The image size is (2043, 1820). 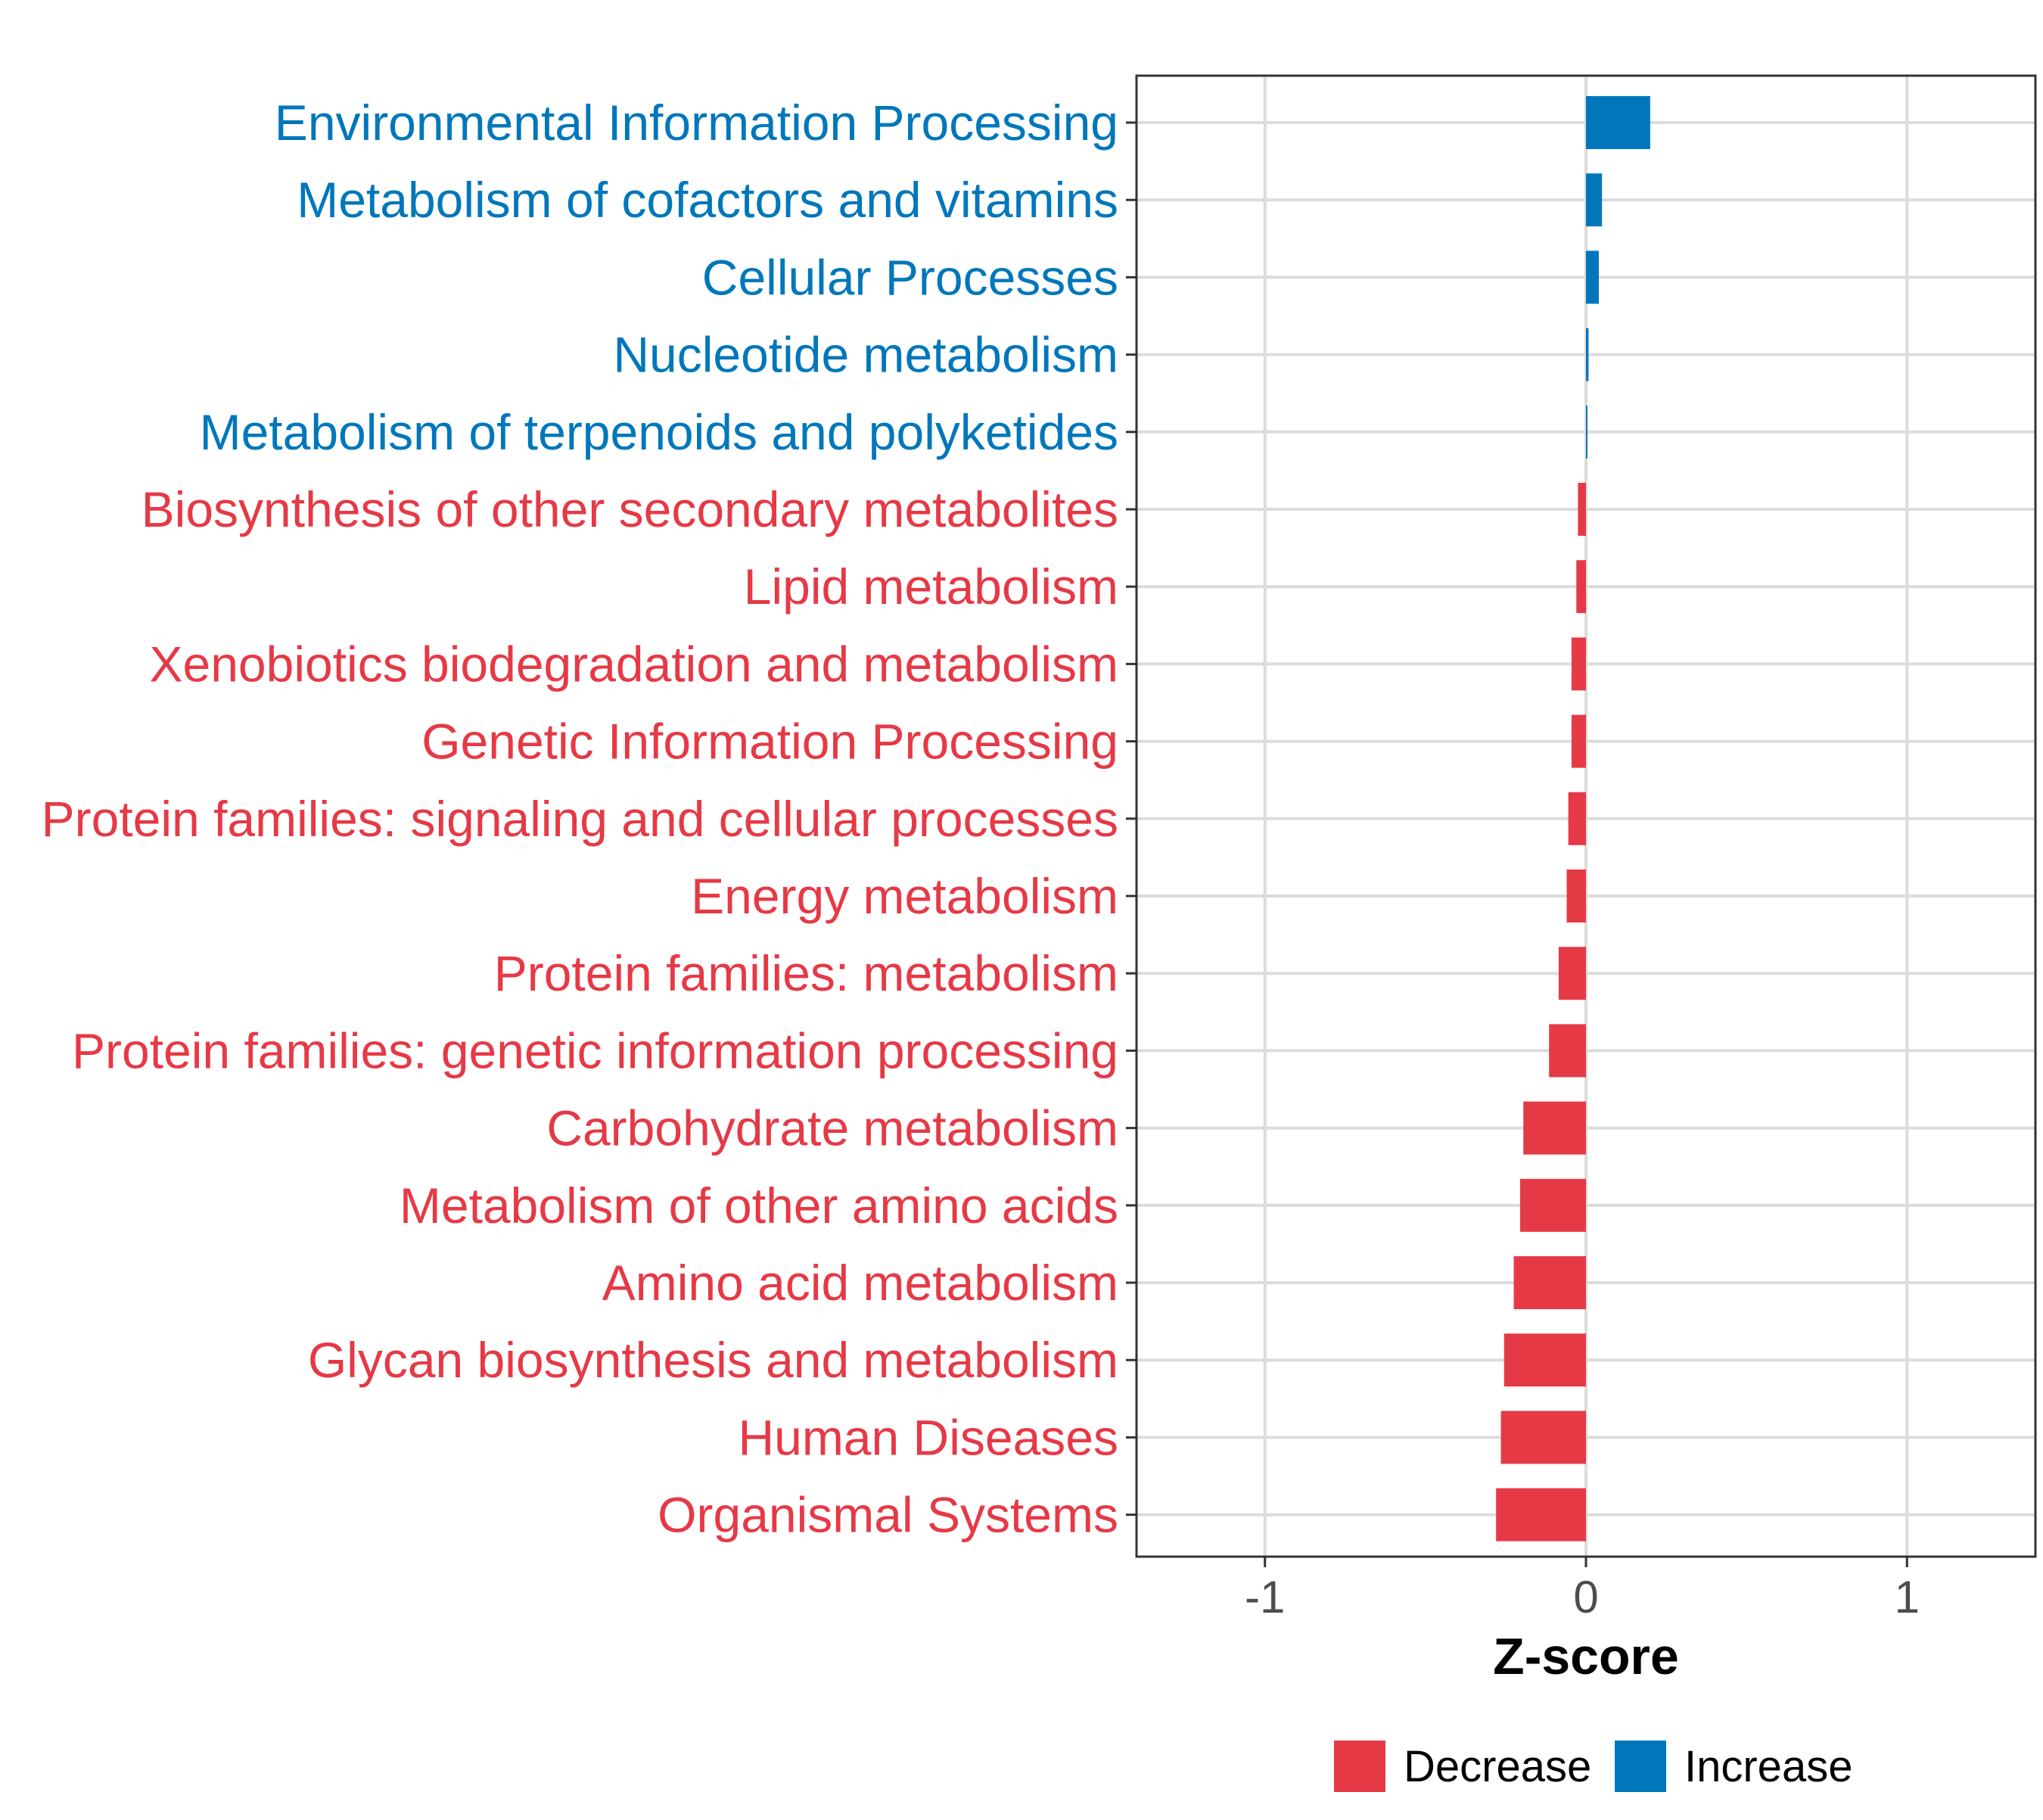 I want to click on legend-label-decrease: Decrease, so click(x=1497, y=1767).